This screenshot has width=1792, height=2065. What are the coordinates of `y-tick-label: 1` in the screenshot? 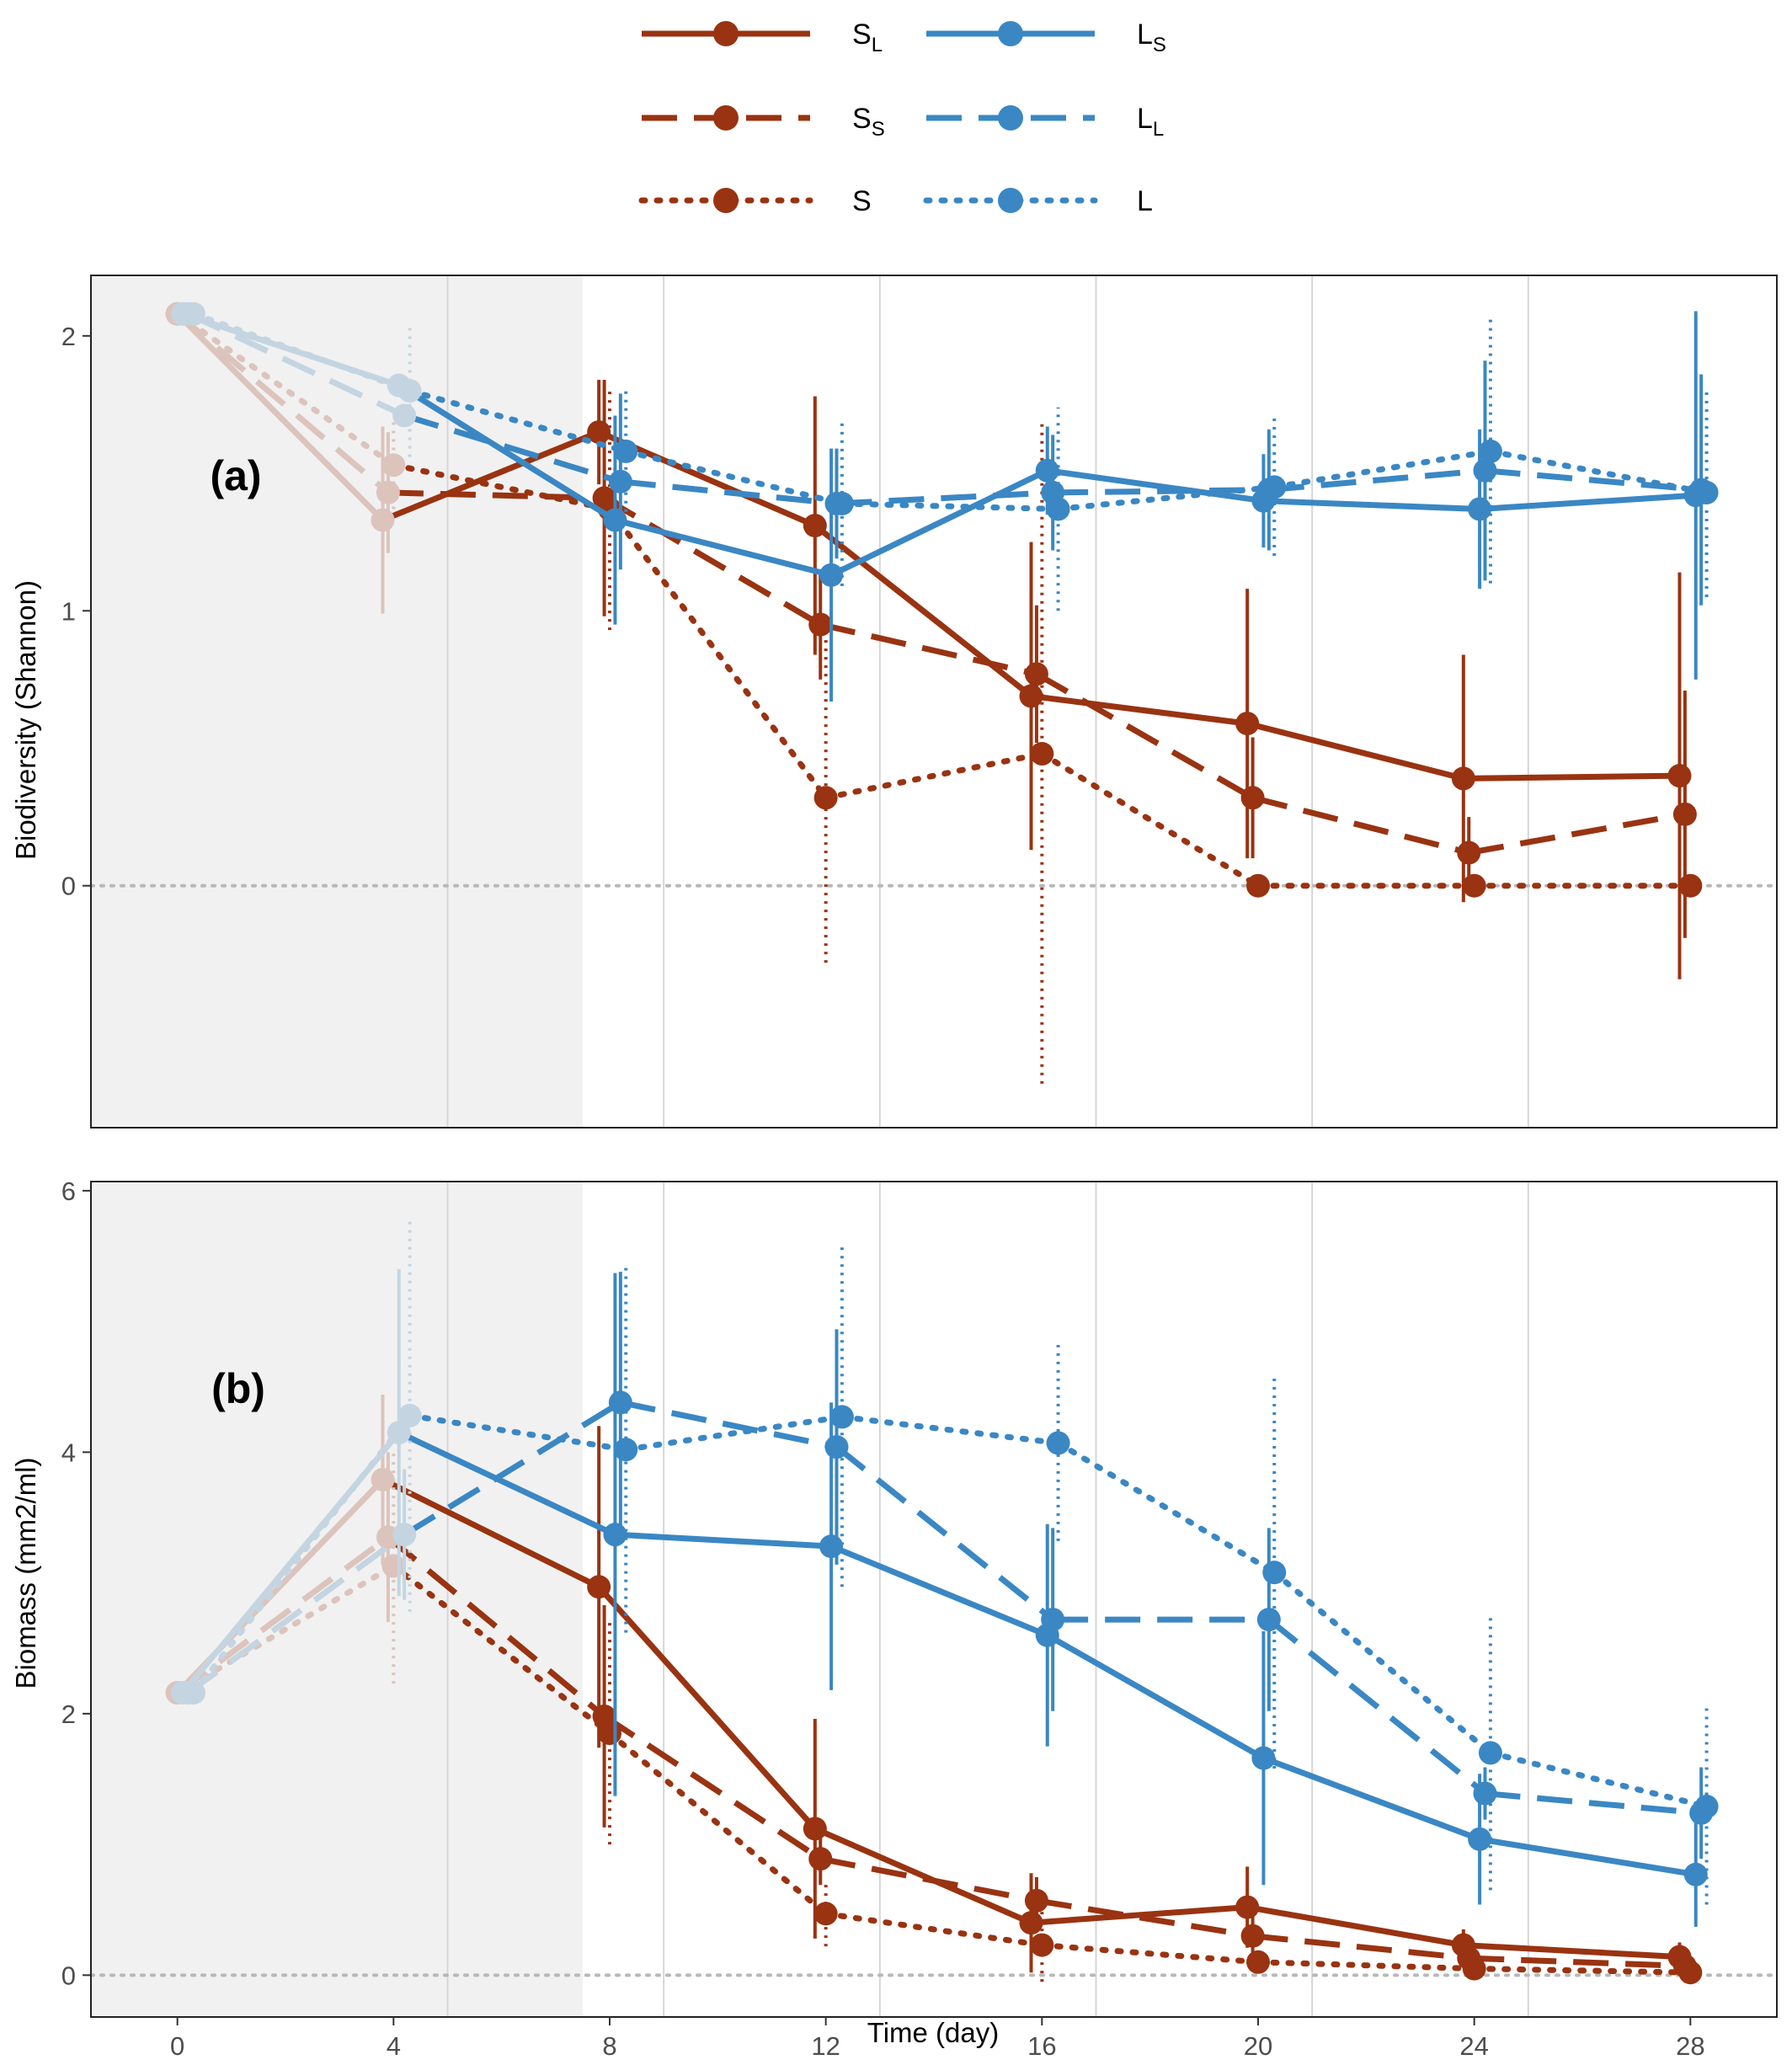 It's located at (68, 611).